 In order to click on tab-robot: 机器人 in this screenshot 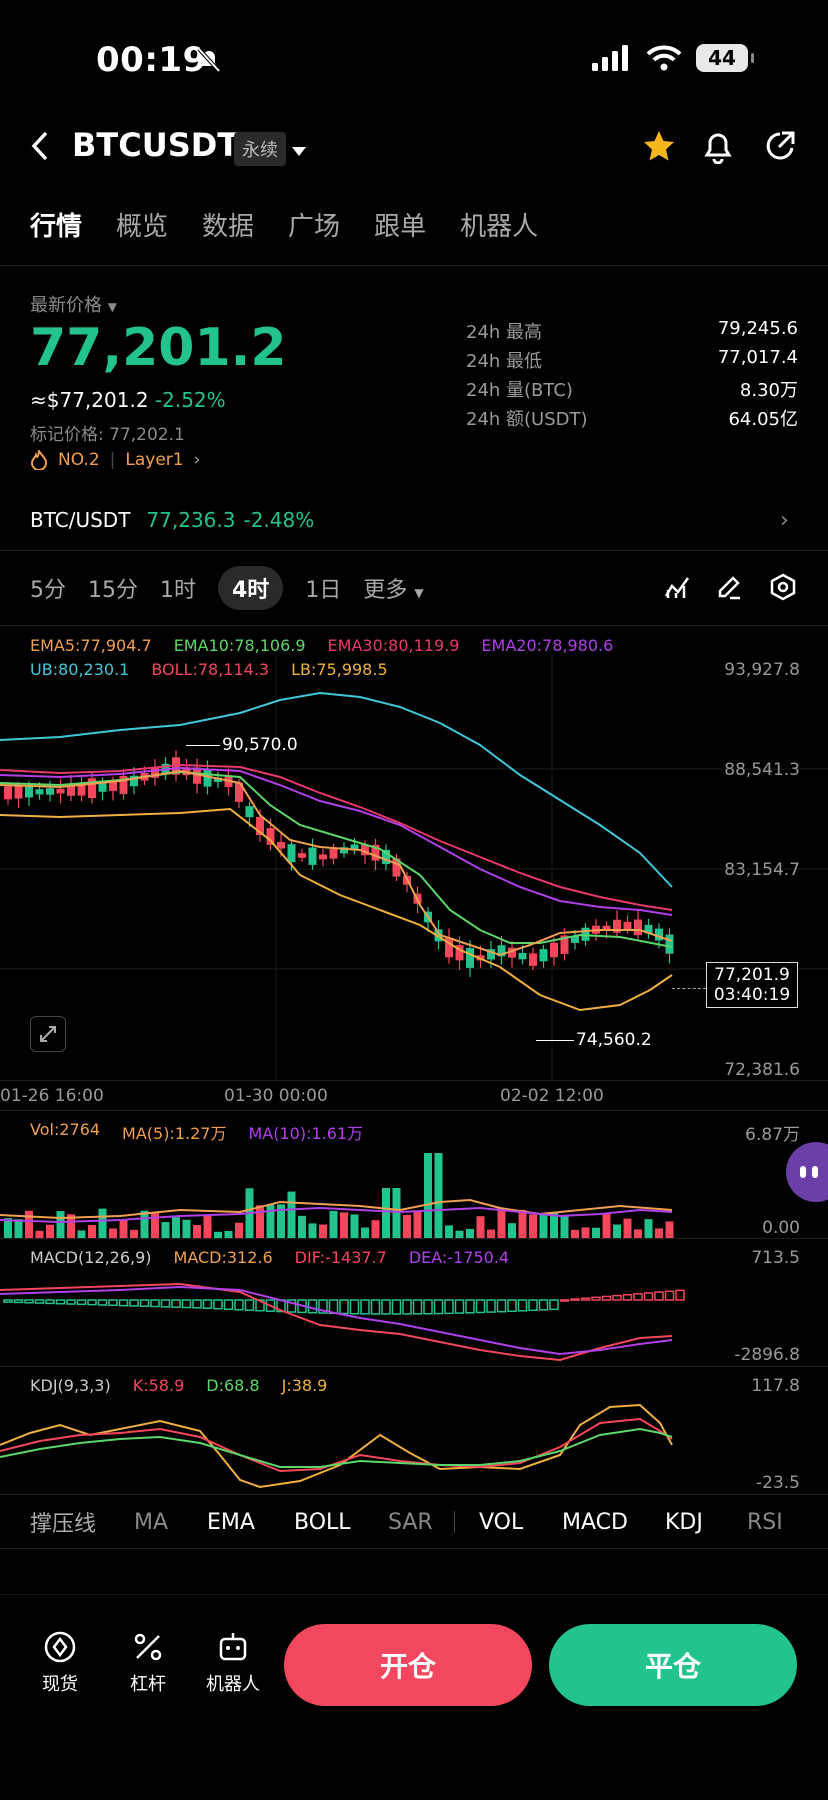, I will do `click(499, 227)`.